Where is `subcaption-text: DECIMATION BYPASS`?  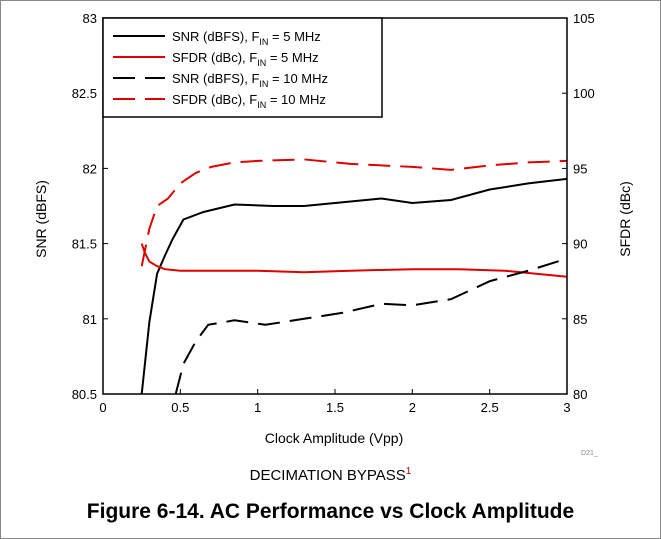 subcaption-text: DECIMATION BYPASS is located at coordinates (327, 475).